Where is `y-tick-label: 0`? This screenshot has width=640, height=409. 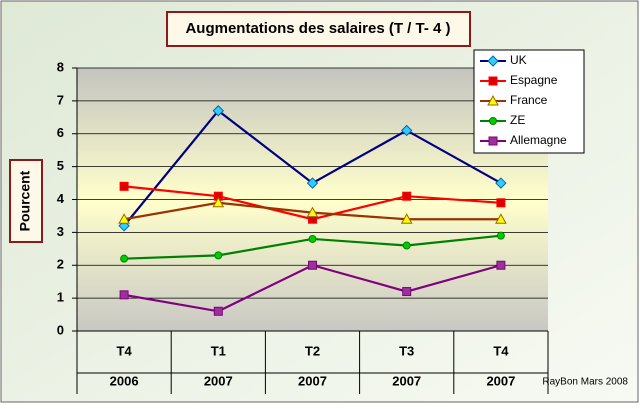
y-tick-label: 0 is located at coordinates (60, 329).